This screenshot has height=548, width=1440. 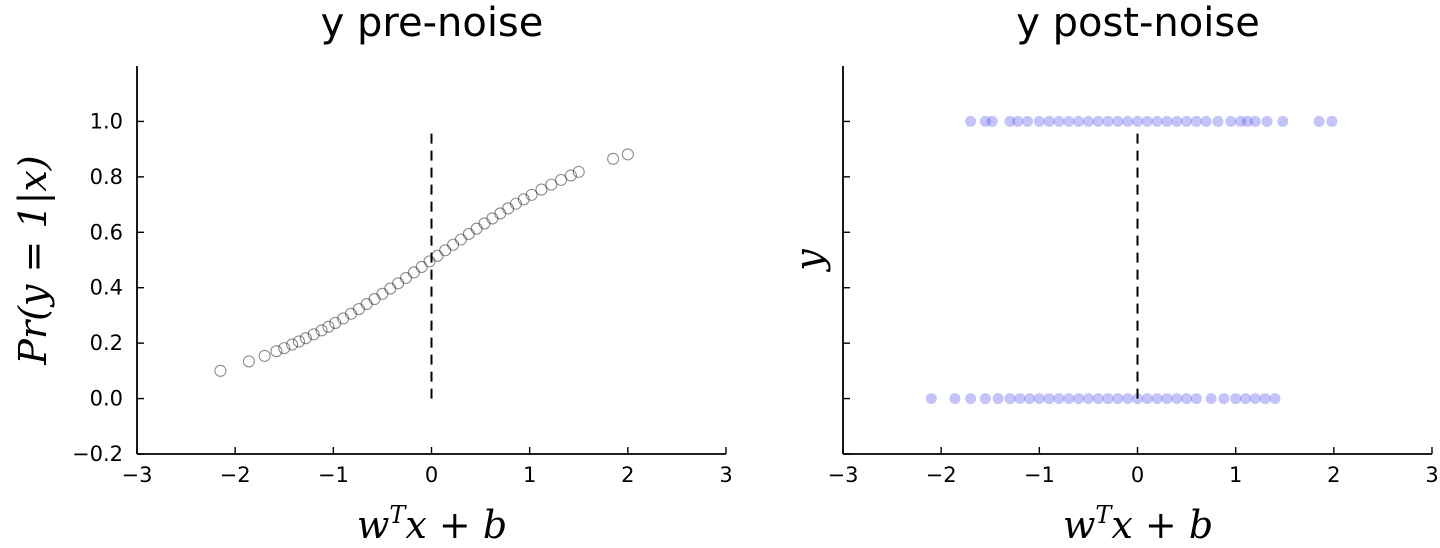 What do you see at coordinates (106, 121) in the screenshot?
I see `y-tick-label: 1.0` at bounding box center [106, 121].